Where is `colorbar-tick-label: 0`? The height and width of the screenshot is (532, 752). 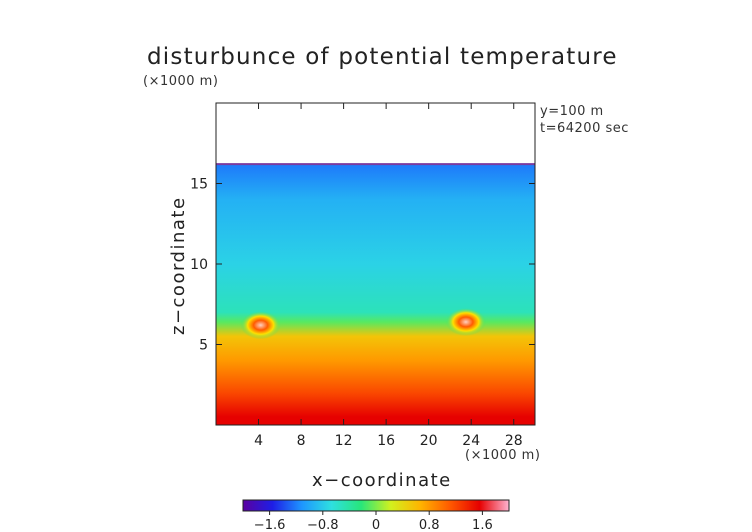 colorbar-tick-label: 0 is located at coordinates (376, 525).